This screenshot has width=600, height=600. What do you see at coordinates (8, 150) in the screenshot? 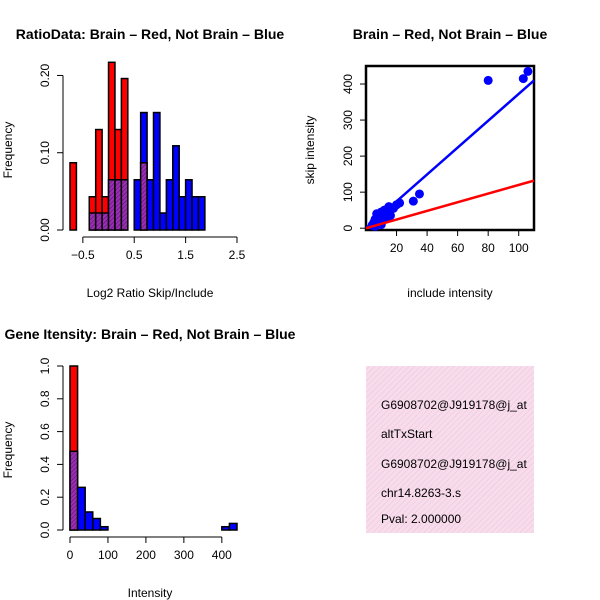
I see `ratio-histogram-ylabel: Frequency` at bounding box center [8, 150].